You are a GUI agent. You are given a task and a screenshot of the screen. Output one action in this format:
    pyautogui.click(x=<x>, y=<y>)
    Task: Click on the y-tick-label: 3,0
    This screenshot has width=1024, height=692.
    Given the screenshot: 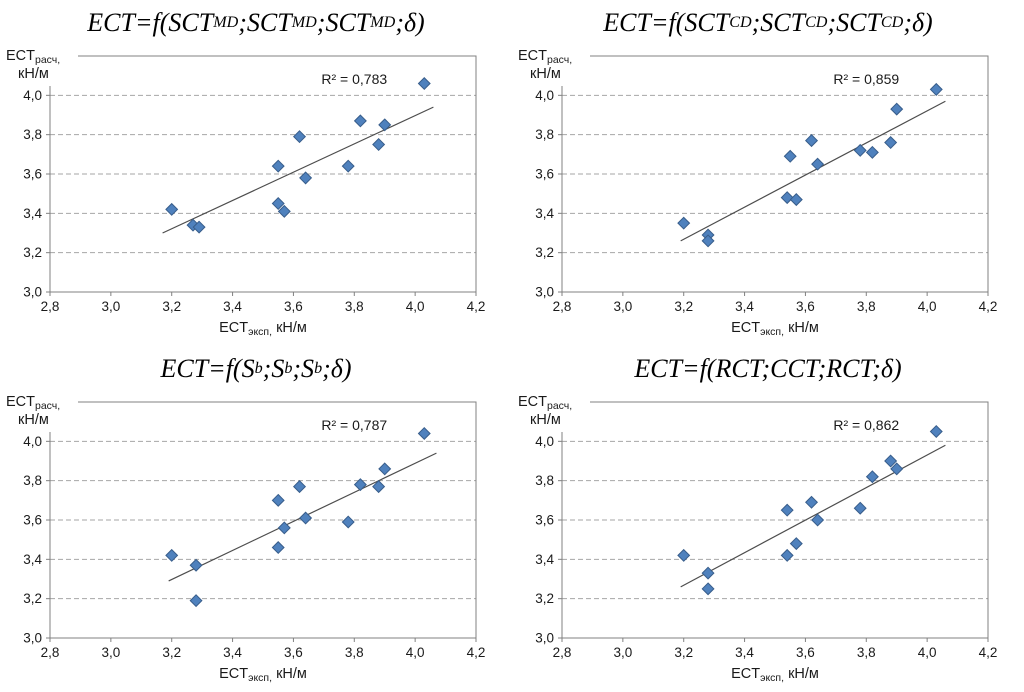 What is the action you would take?
    pyautogui.click(x=32, y=638)
    